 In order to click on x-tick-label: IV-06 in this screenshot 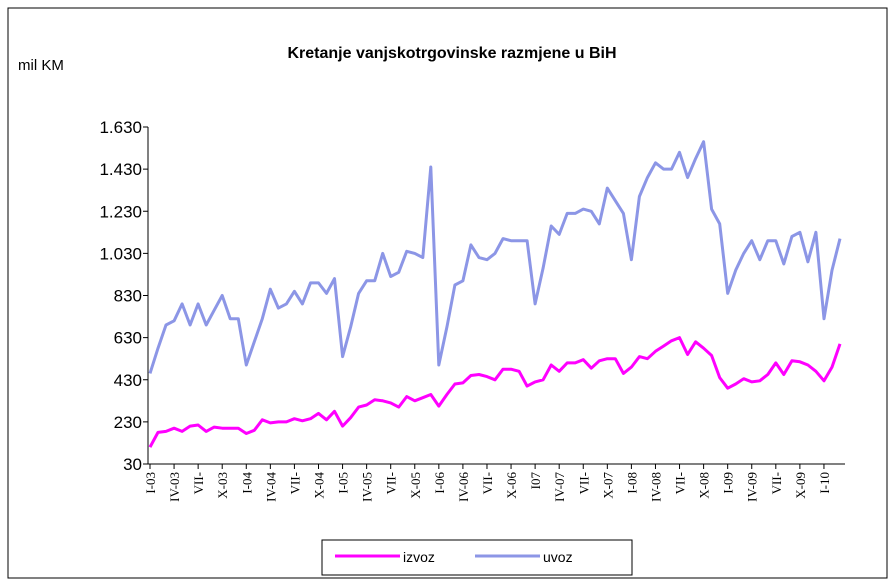, I will do `click(463, 487)`.